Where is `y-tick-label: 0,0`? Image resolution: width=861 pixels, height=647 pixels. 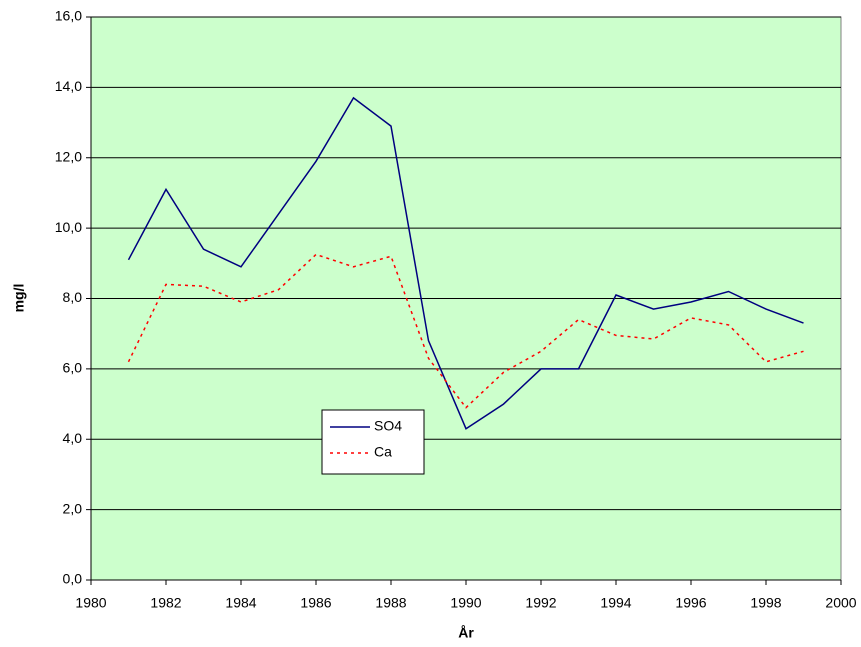 y-tick-label: 0,0 is located at coordinates (73, 579).